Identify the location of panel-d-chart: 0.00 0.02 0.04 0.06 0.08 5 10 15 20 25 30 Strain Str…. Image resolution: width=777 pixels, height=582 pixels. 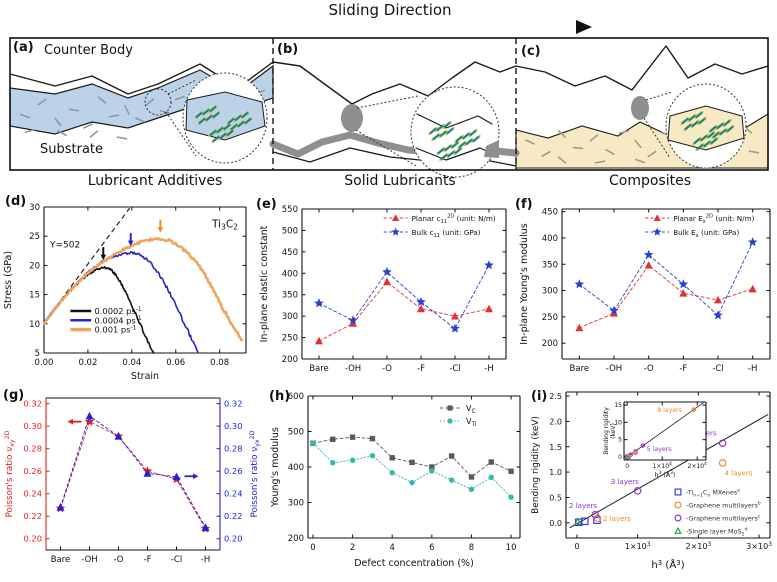
(125, 292).